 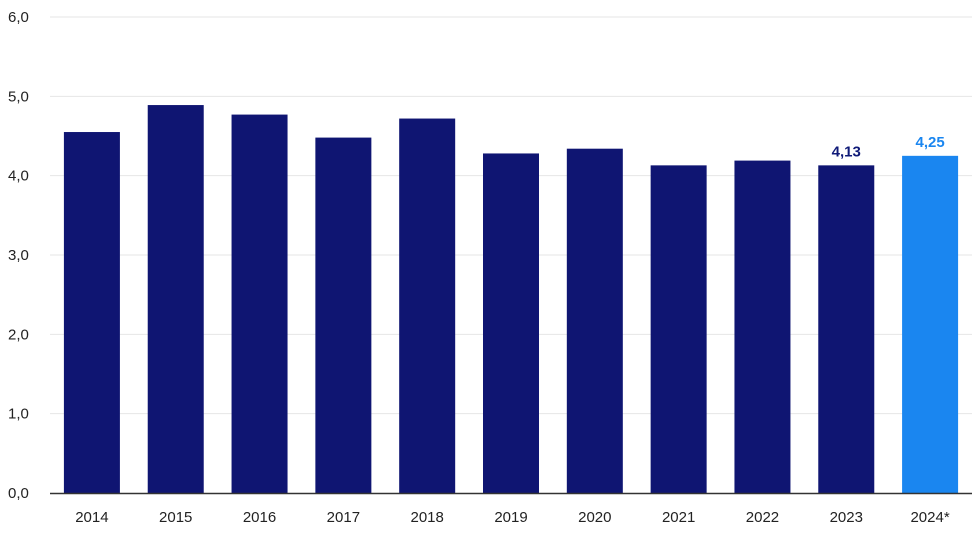 I want to click on x-tick-label: 2019, so click(x=510, y=517).